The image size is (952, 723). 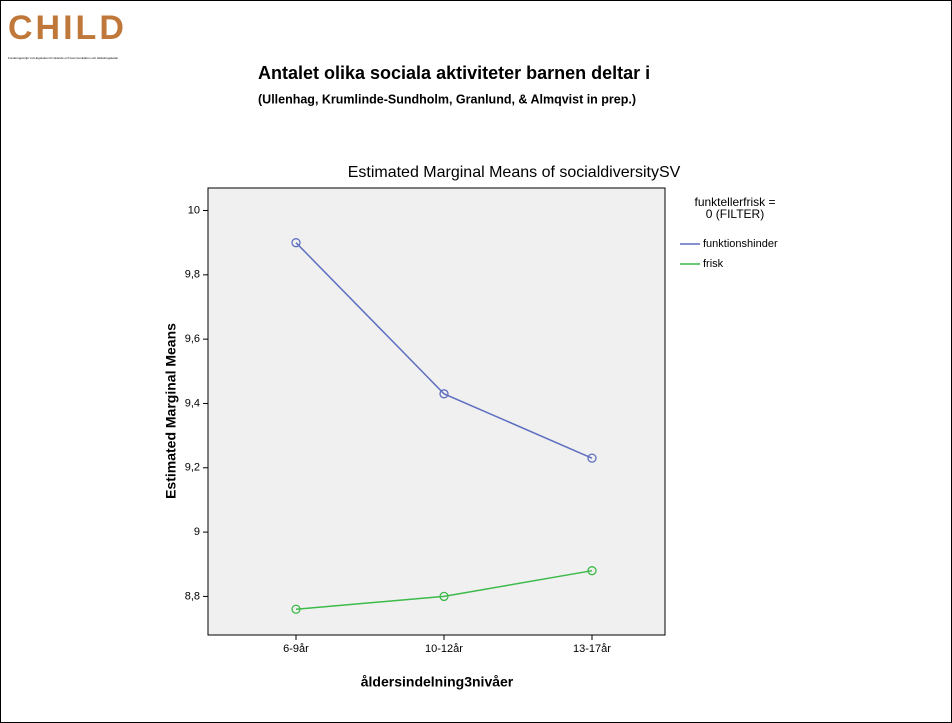 I want to click on x-tick-label: 10-12år, so click(x=444, y=649).